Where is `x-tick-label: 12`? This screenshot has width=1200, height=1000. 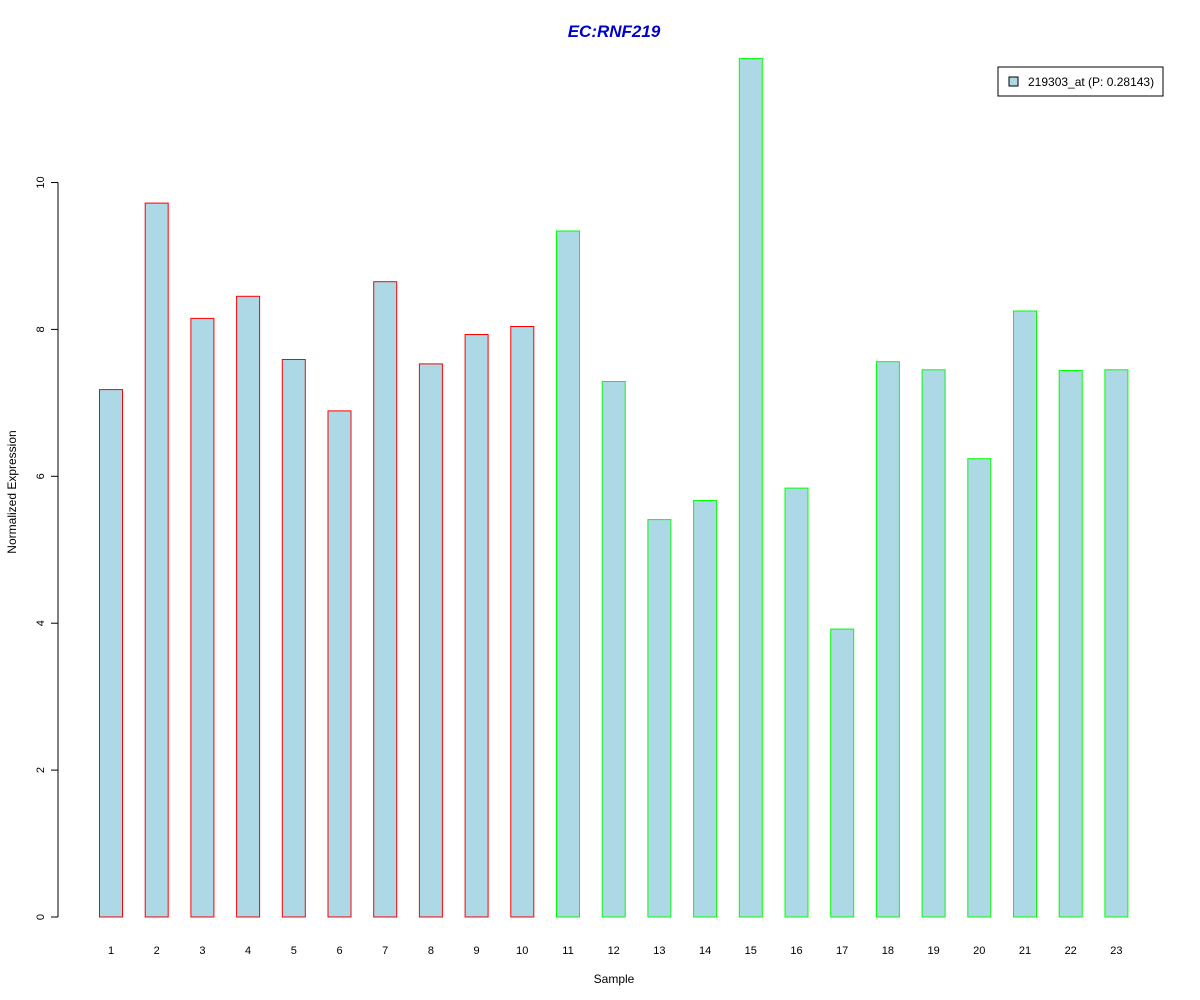 x-tick-label: 12 is located at coordinates (614, 951).